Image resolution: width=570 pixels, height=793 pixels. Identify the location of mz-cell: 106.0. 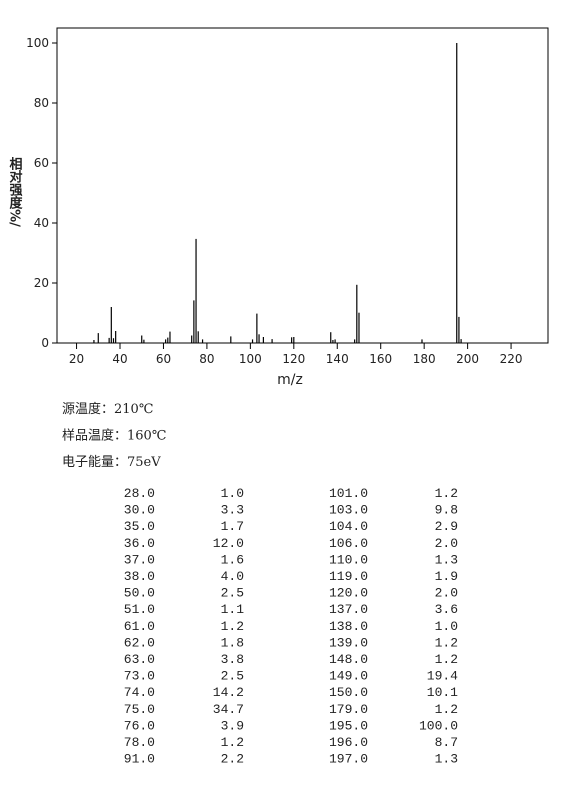
(348, 543).